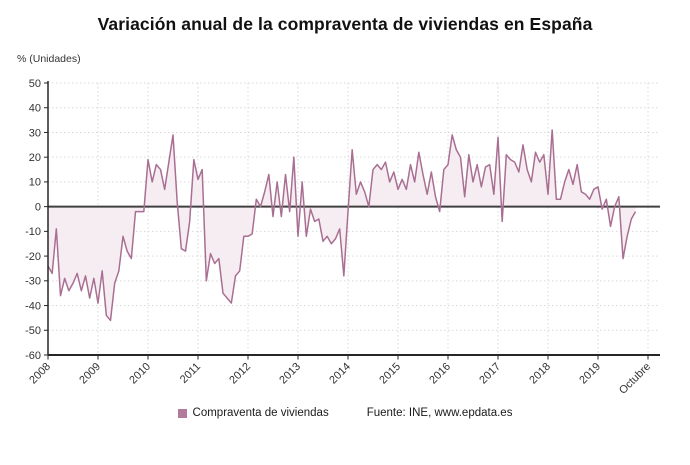 The image size is (690, 465). I want to click on x-tick-label: 2019, so click(590, 374).